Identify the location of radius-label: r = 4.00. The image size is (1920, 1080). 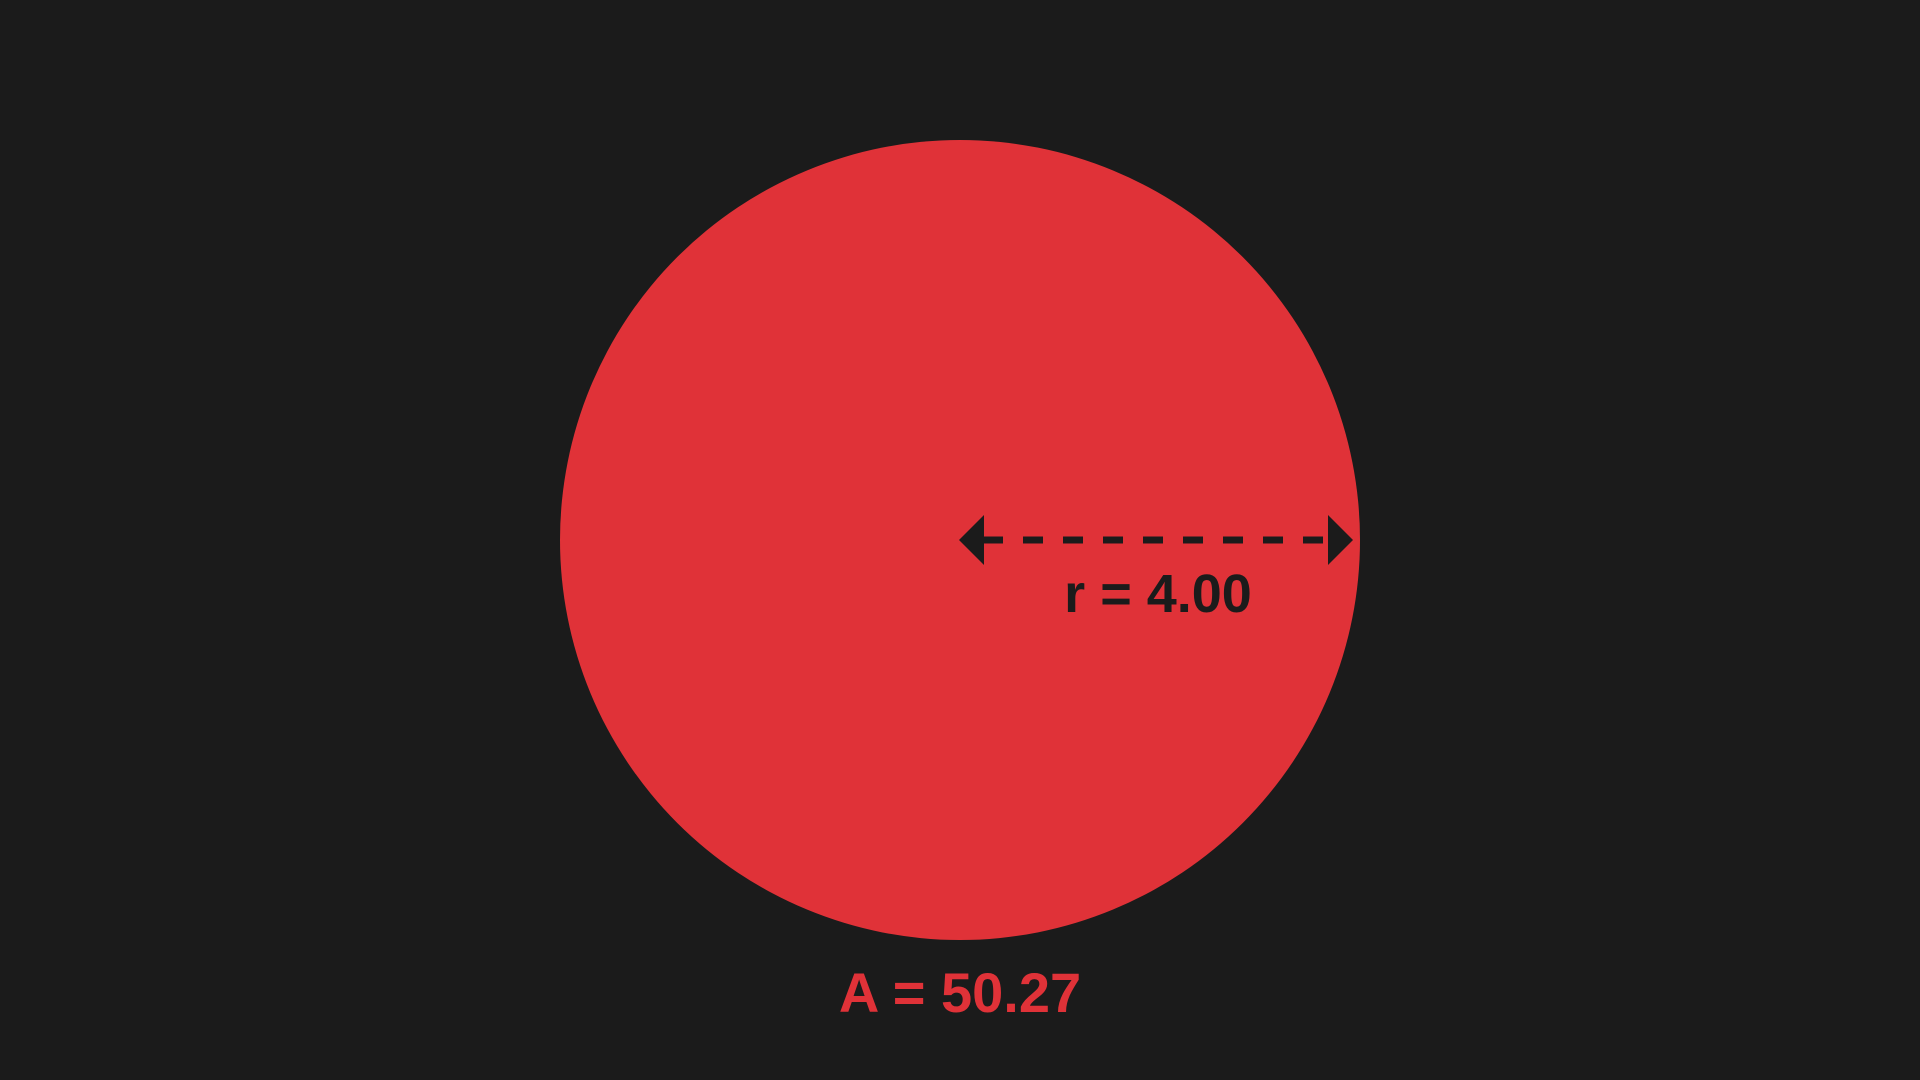
(1158, 594).